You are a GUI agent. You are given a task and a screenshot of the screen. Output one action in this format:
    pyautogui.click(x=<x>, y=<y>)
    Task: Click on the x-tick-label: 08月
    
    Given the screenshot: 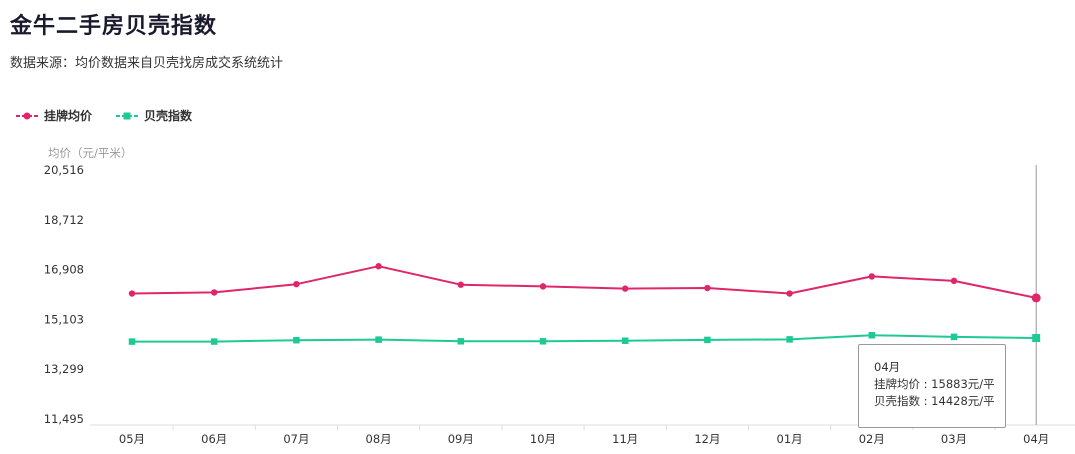 What is the action you would take?
    pyautogui.click(x=379, y=439)
    